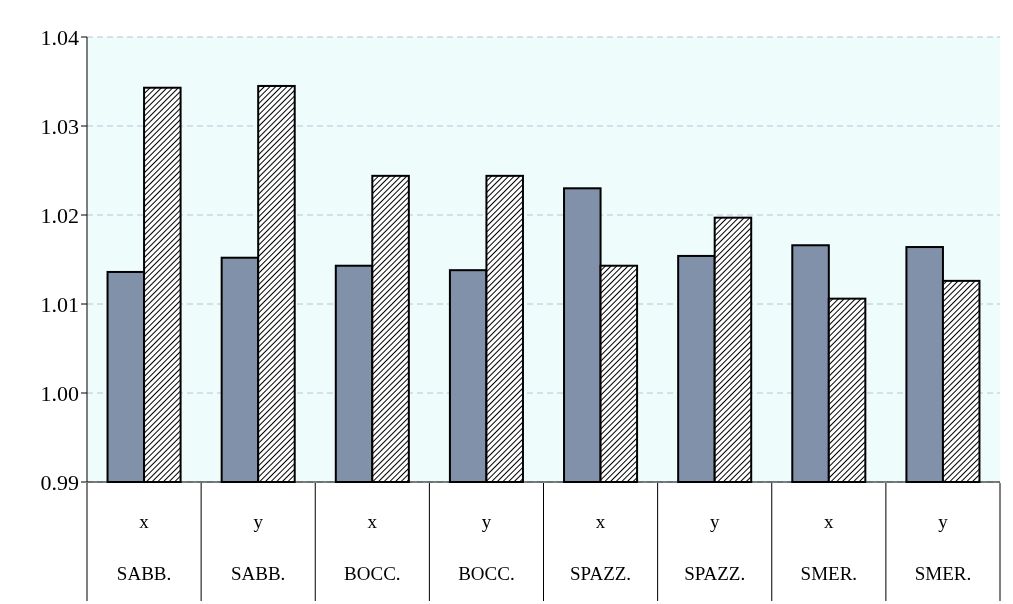  Describe the element at coordinates (372, 547) in the screenshot. I see `category-label: x BOCC.` at that location.